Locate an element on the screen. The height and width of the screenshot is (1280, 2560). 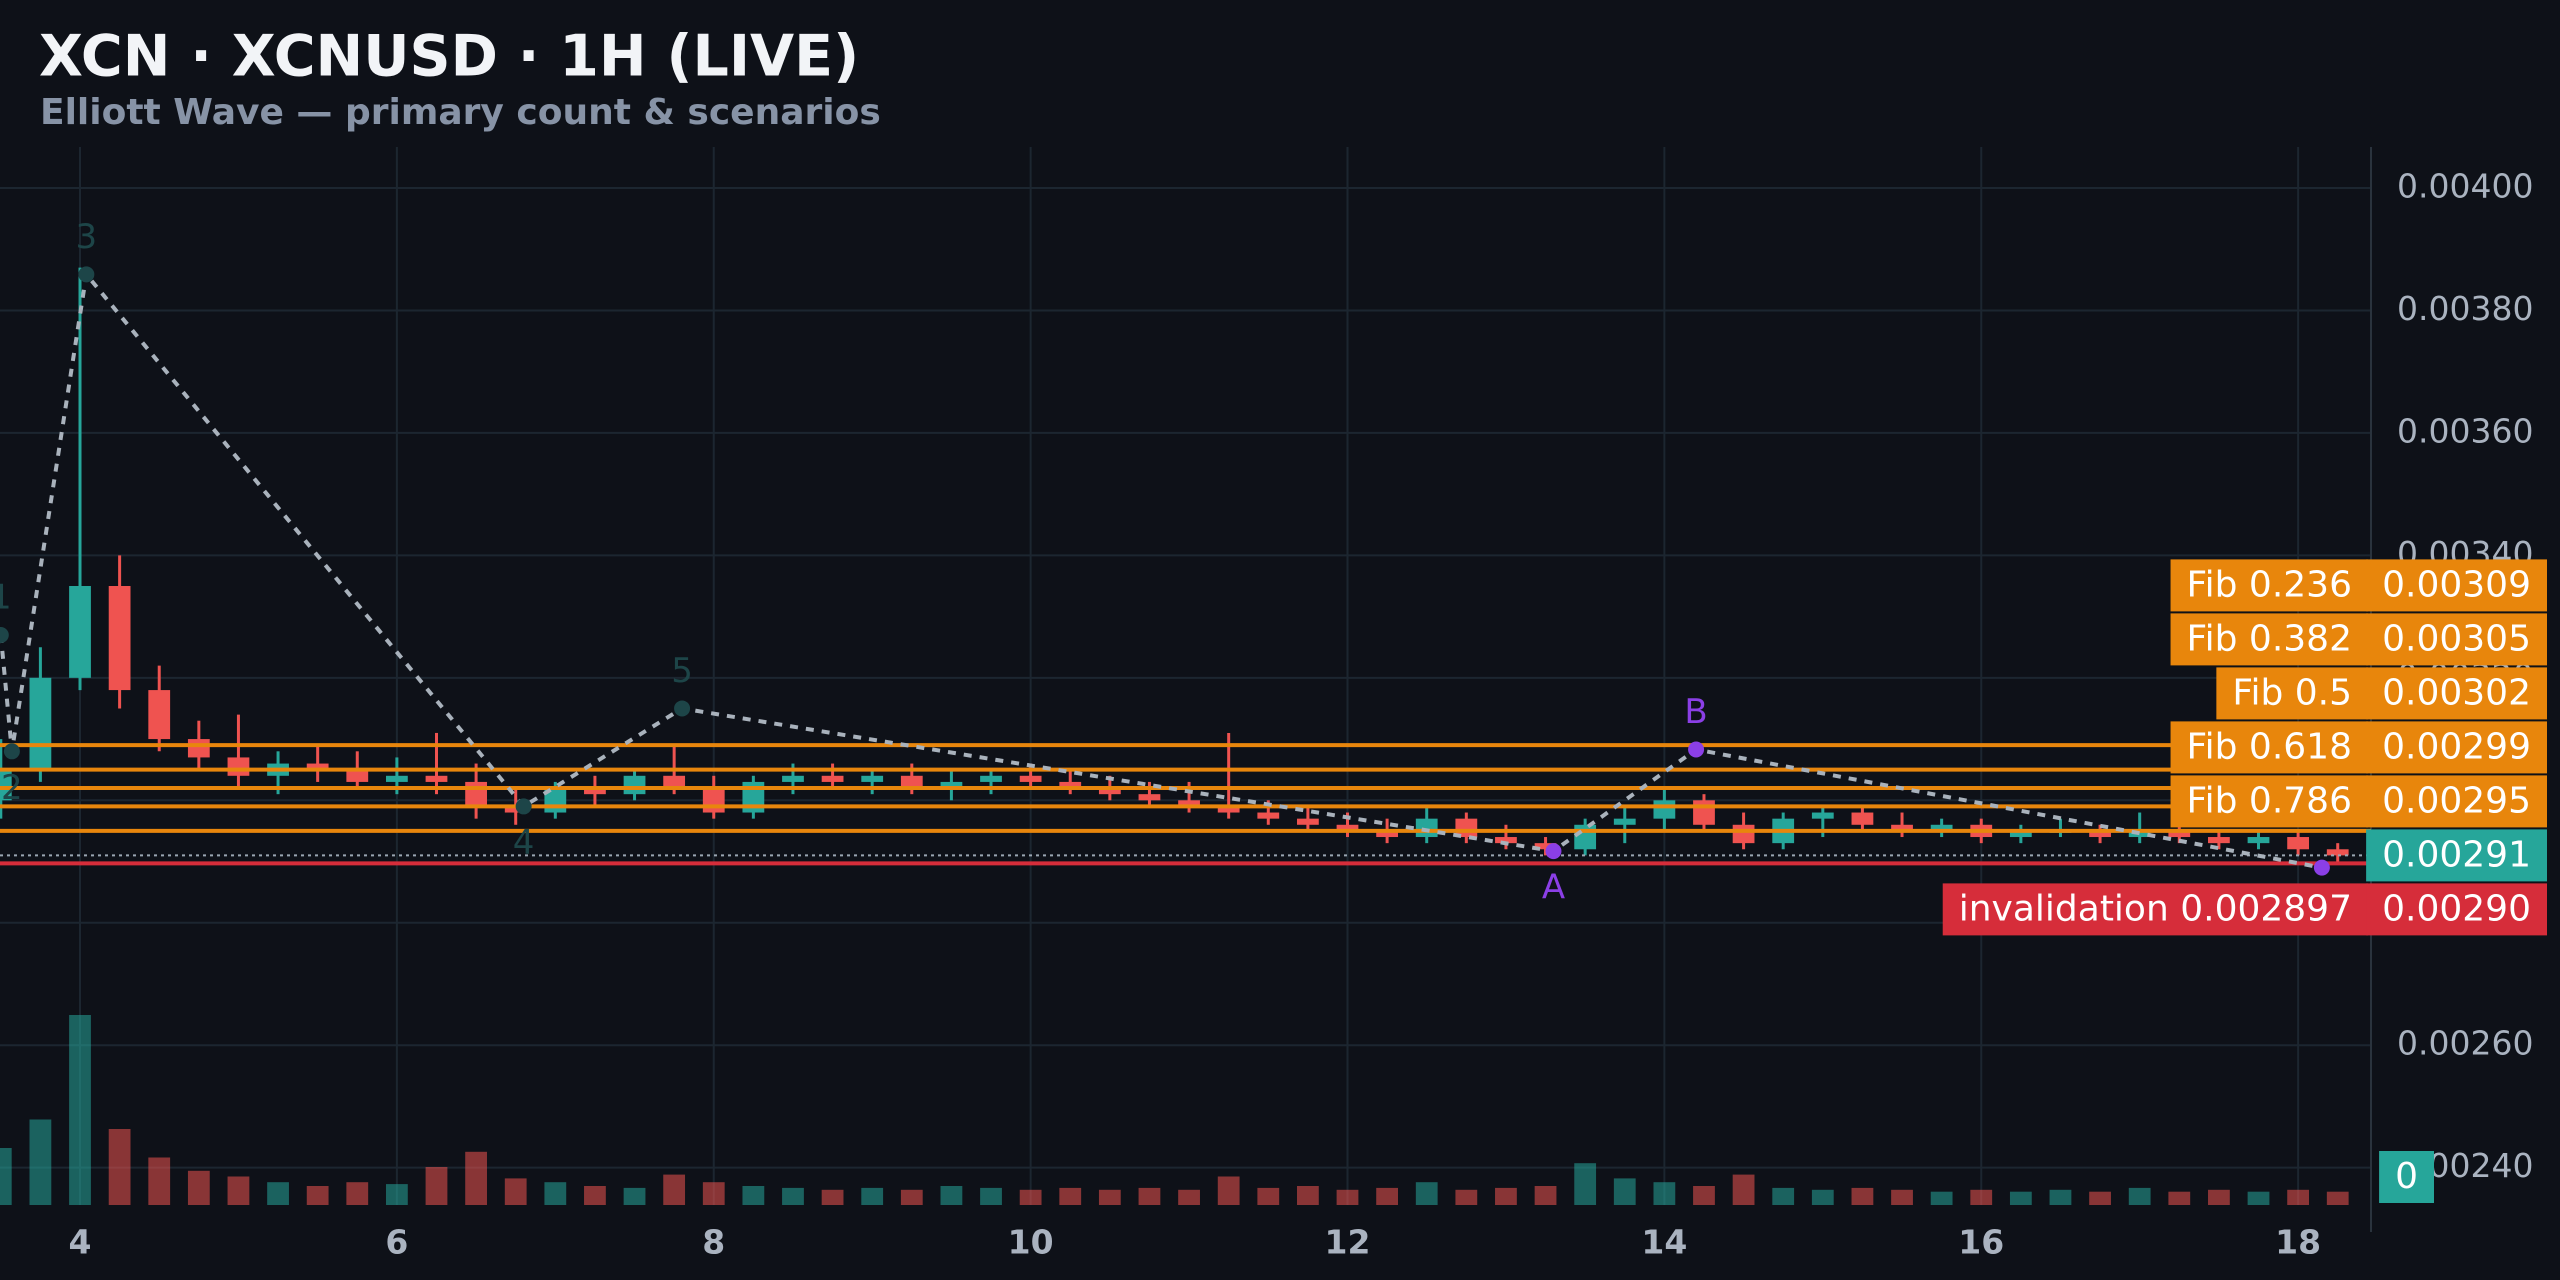
wave-label: 2 is located at coordinates (12, 788).